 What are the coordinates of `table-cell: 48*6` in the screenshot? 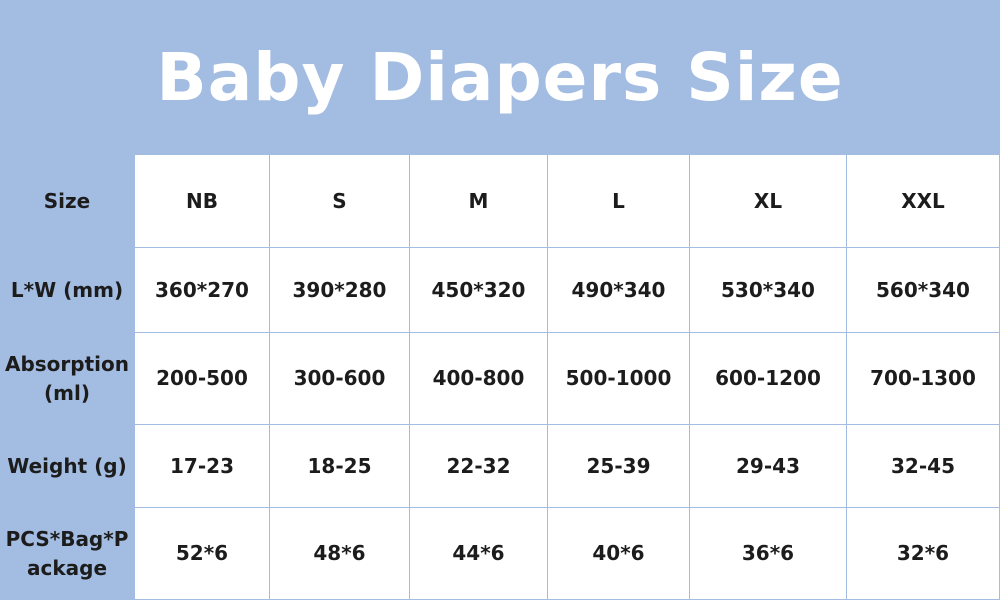 It's located at (340, 554).